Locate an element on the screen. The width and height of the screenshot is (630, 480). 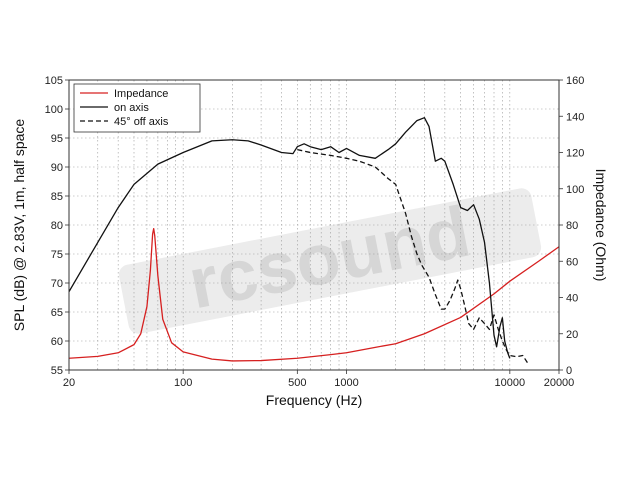
y2-tick-label: 20 is located at coordinates (572, 335).